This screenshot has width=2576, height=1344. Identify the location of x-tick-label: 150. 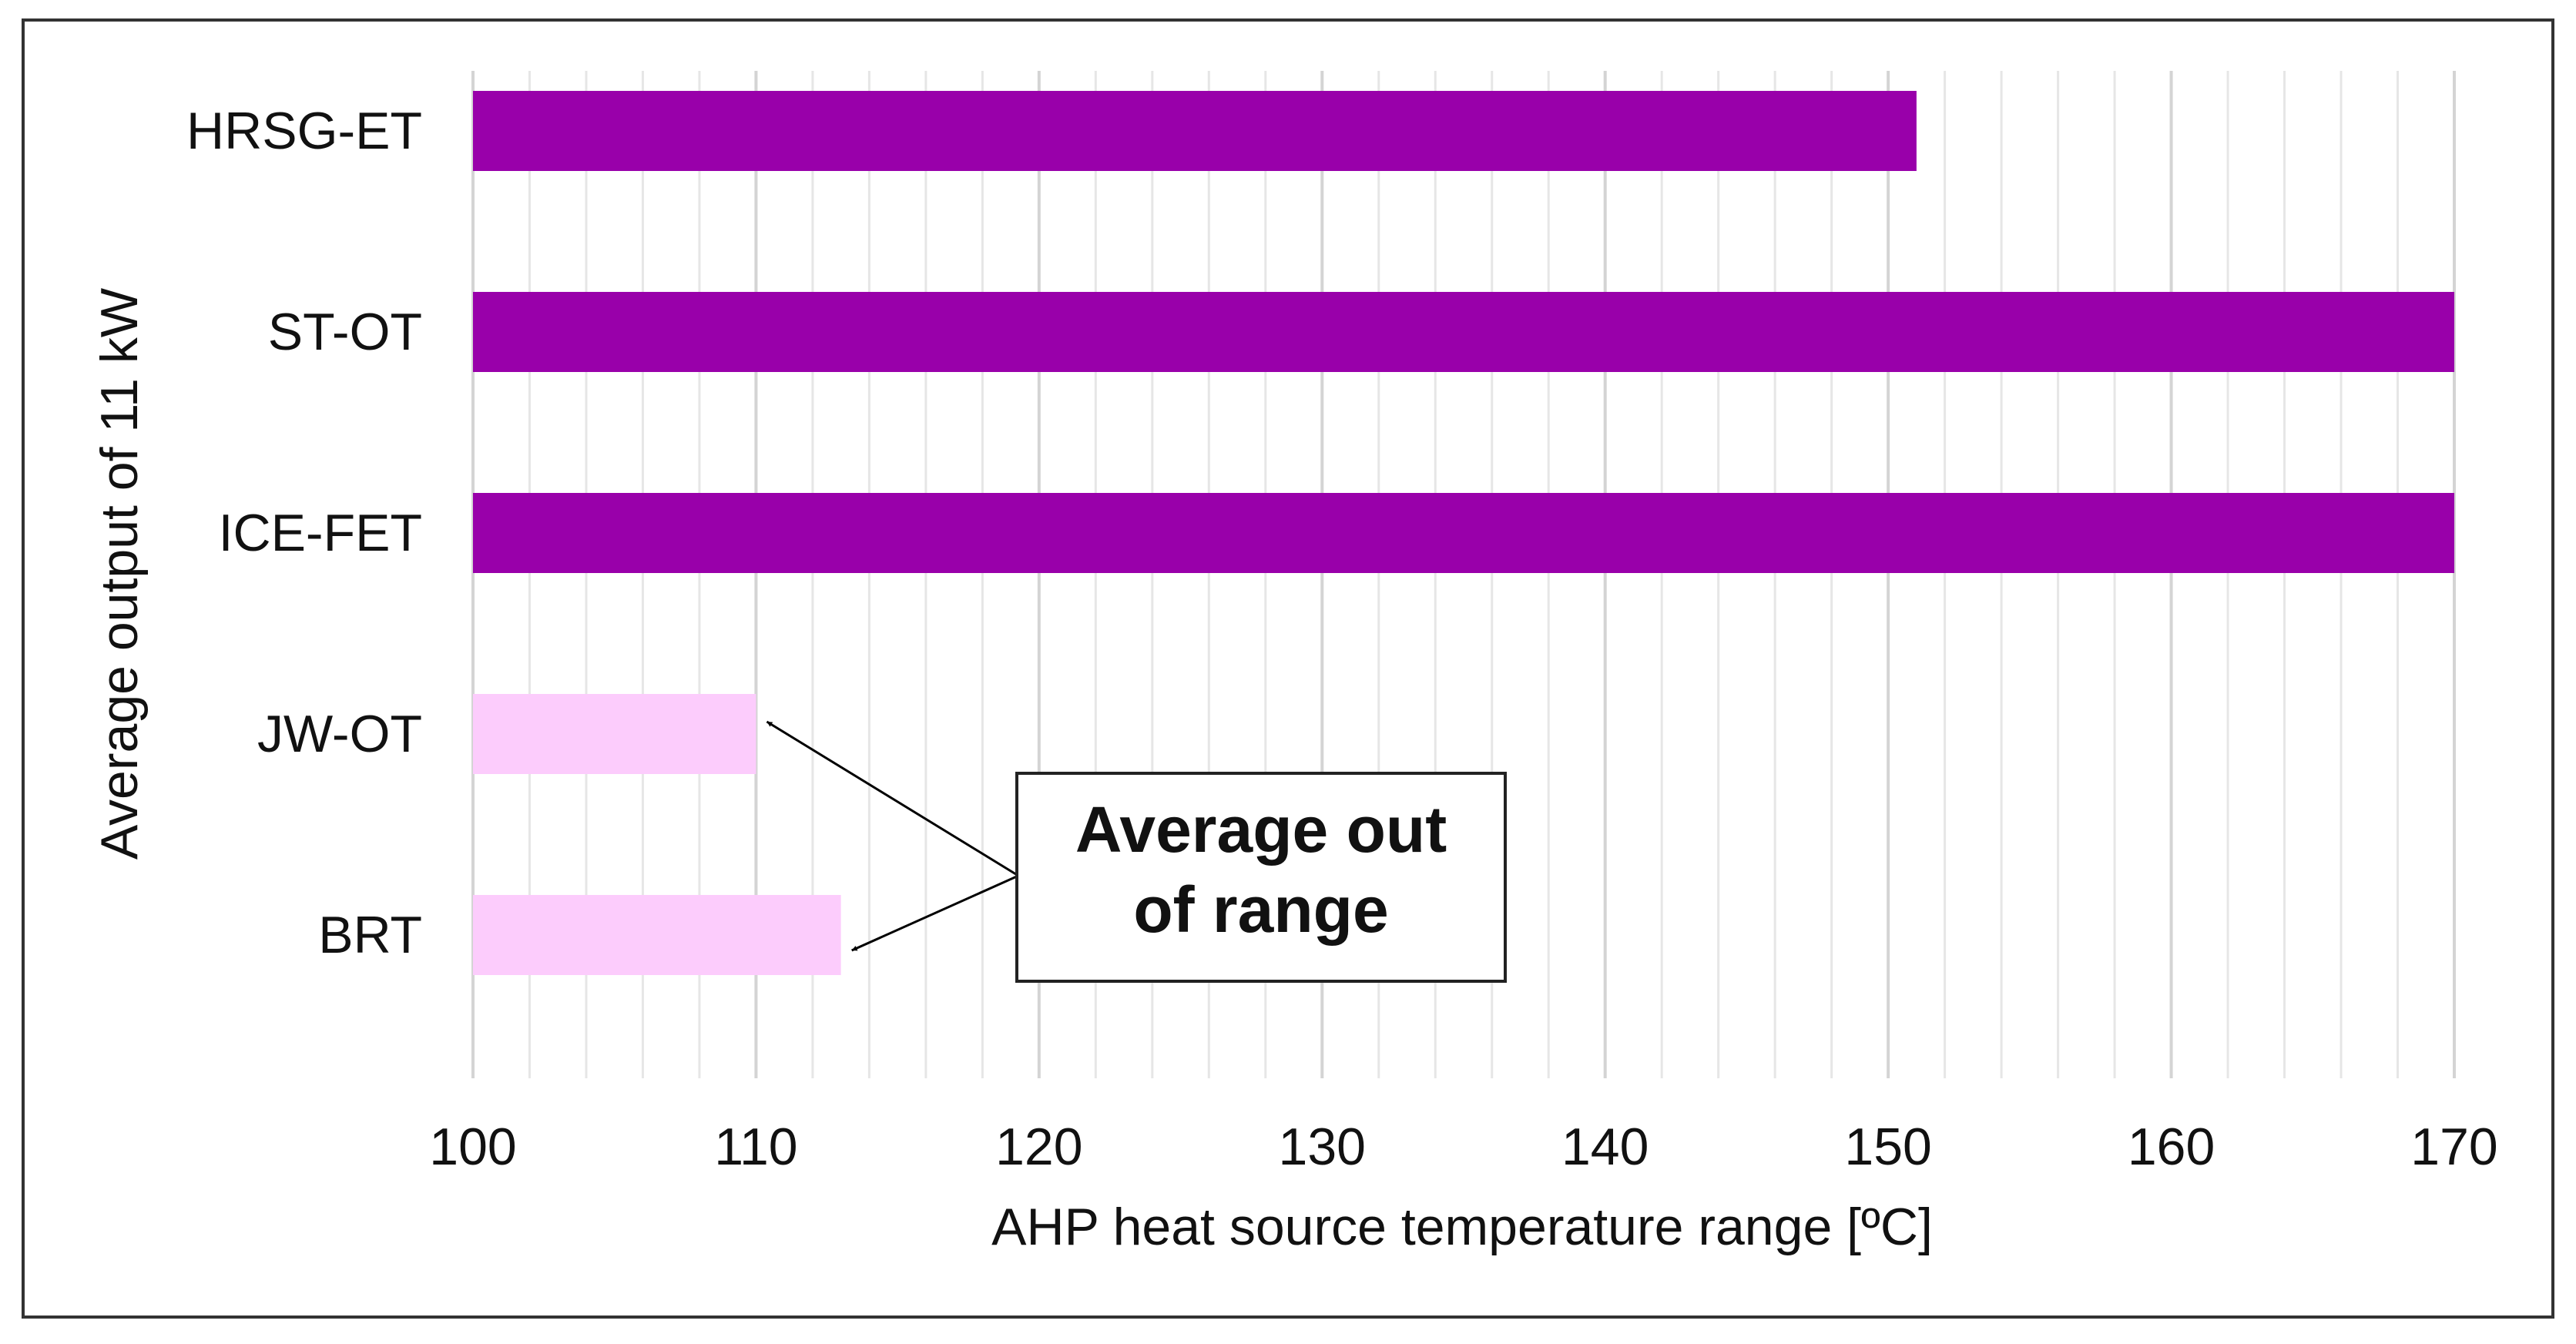
(1887, 1147).